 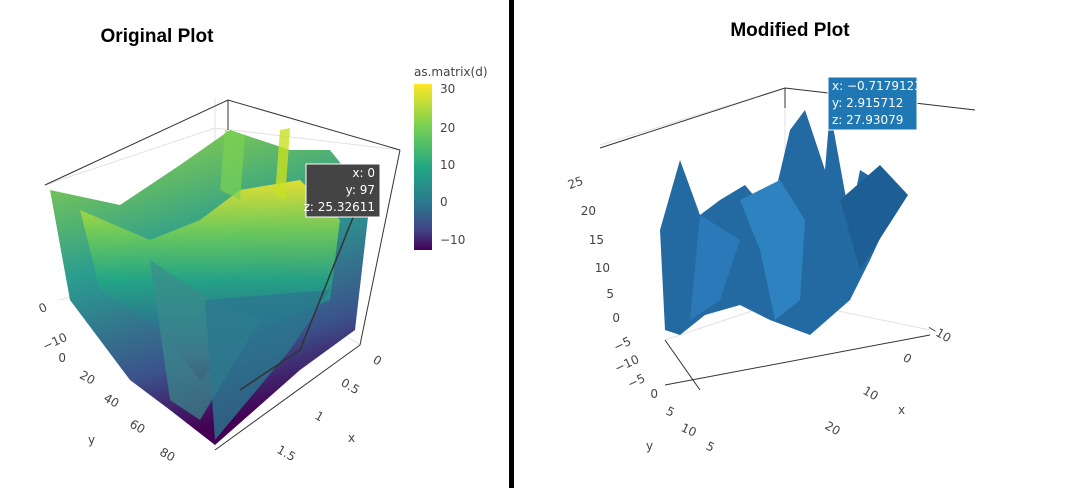 I want to click on tooltip-line: z: 27.93079, so click(x=867, y=120).